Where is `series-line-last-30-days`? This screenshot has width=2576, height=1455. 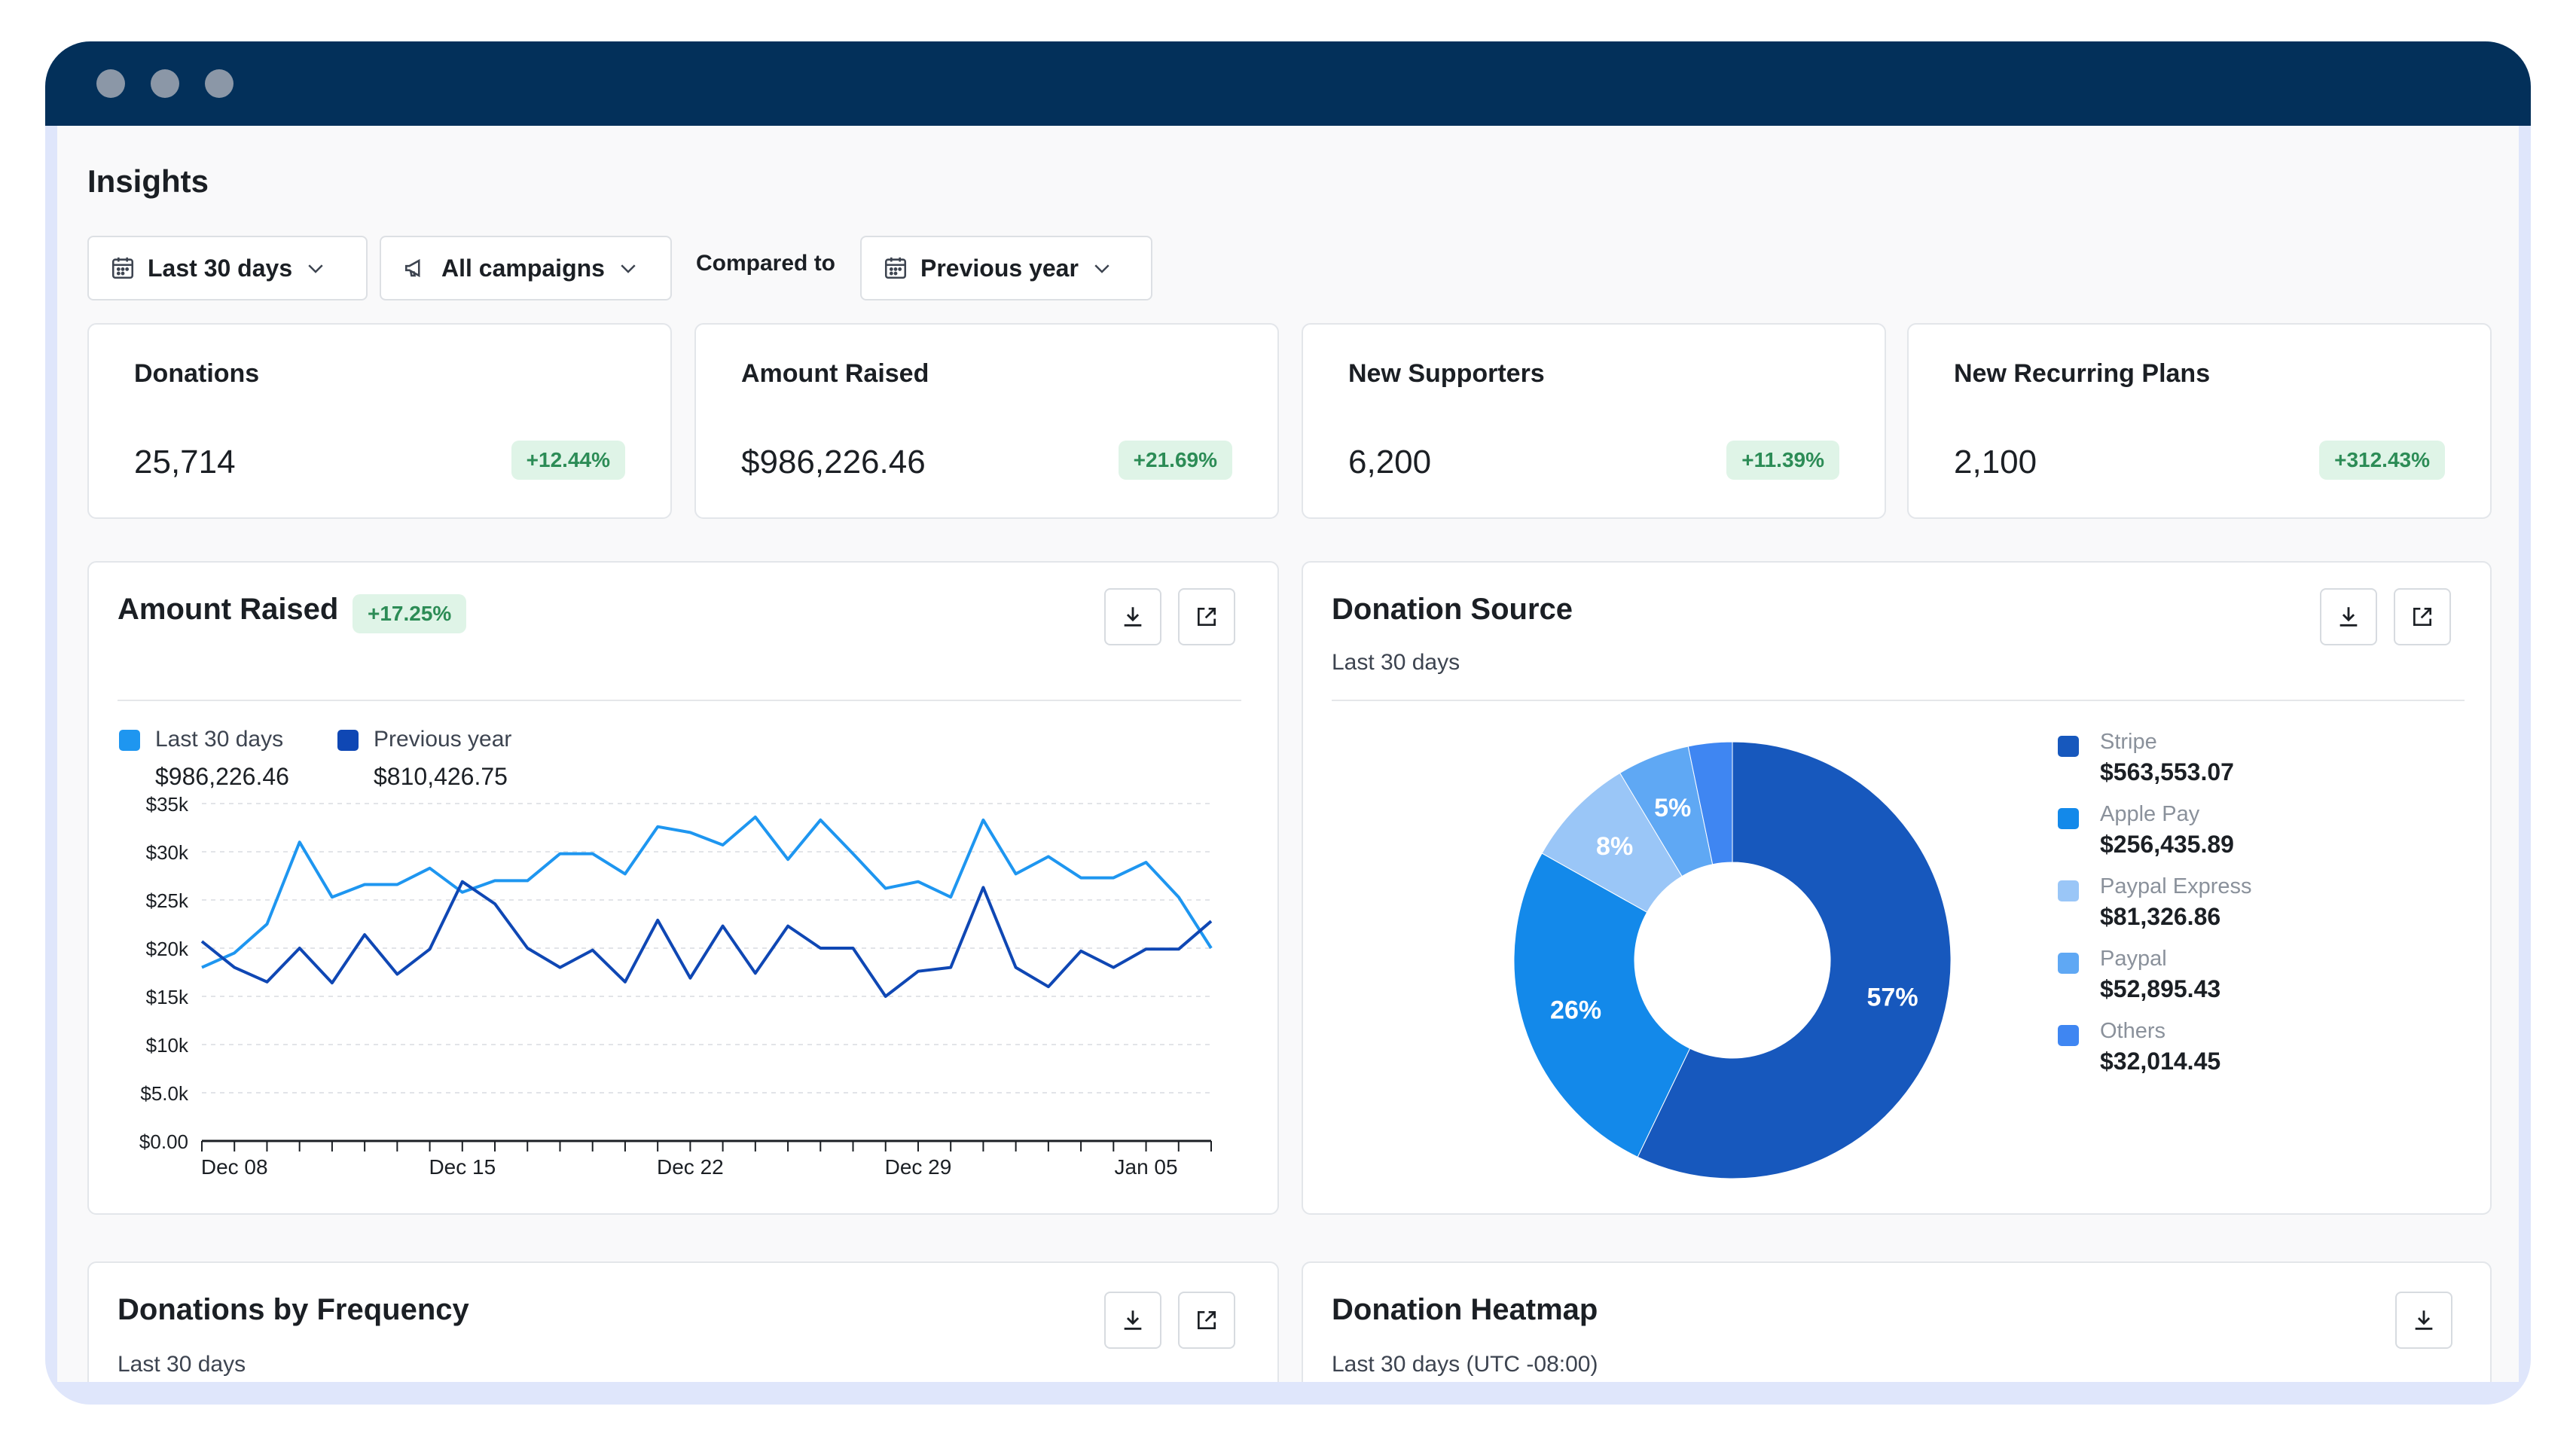
series-line-last-30-days is located at coordinates (707, 892).